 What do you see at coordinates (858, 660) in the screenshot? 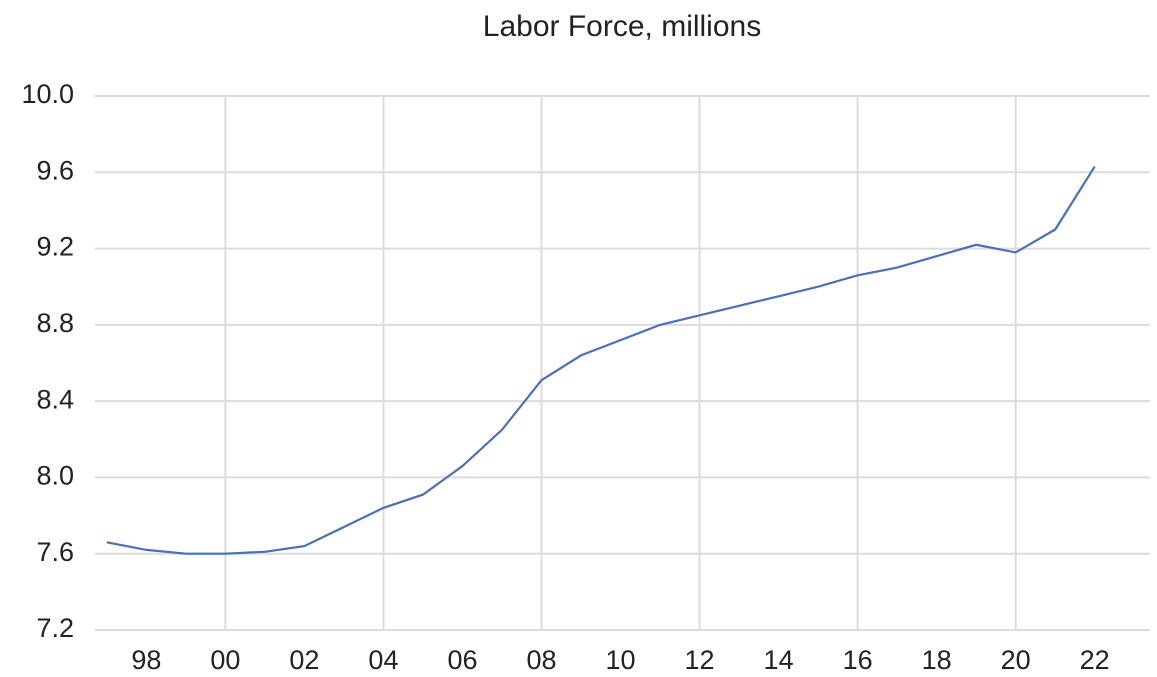
I see `x-tick-label: 16` at bounding box center [858, 660].